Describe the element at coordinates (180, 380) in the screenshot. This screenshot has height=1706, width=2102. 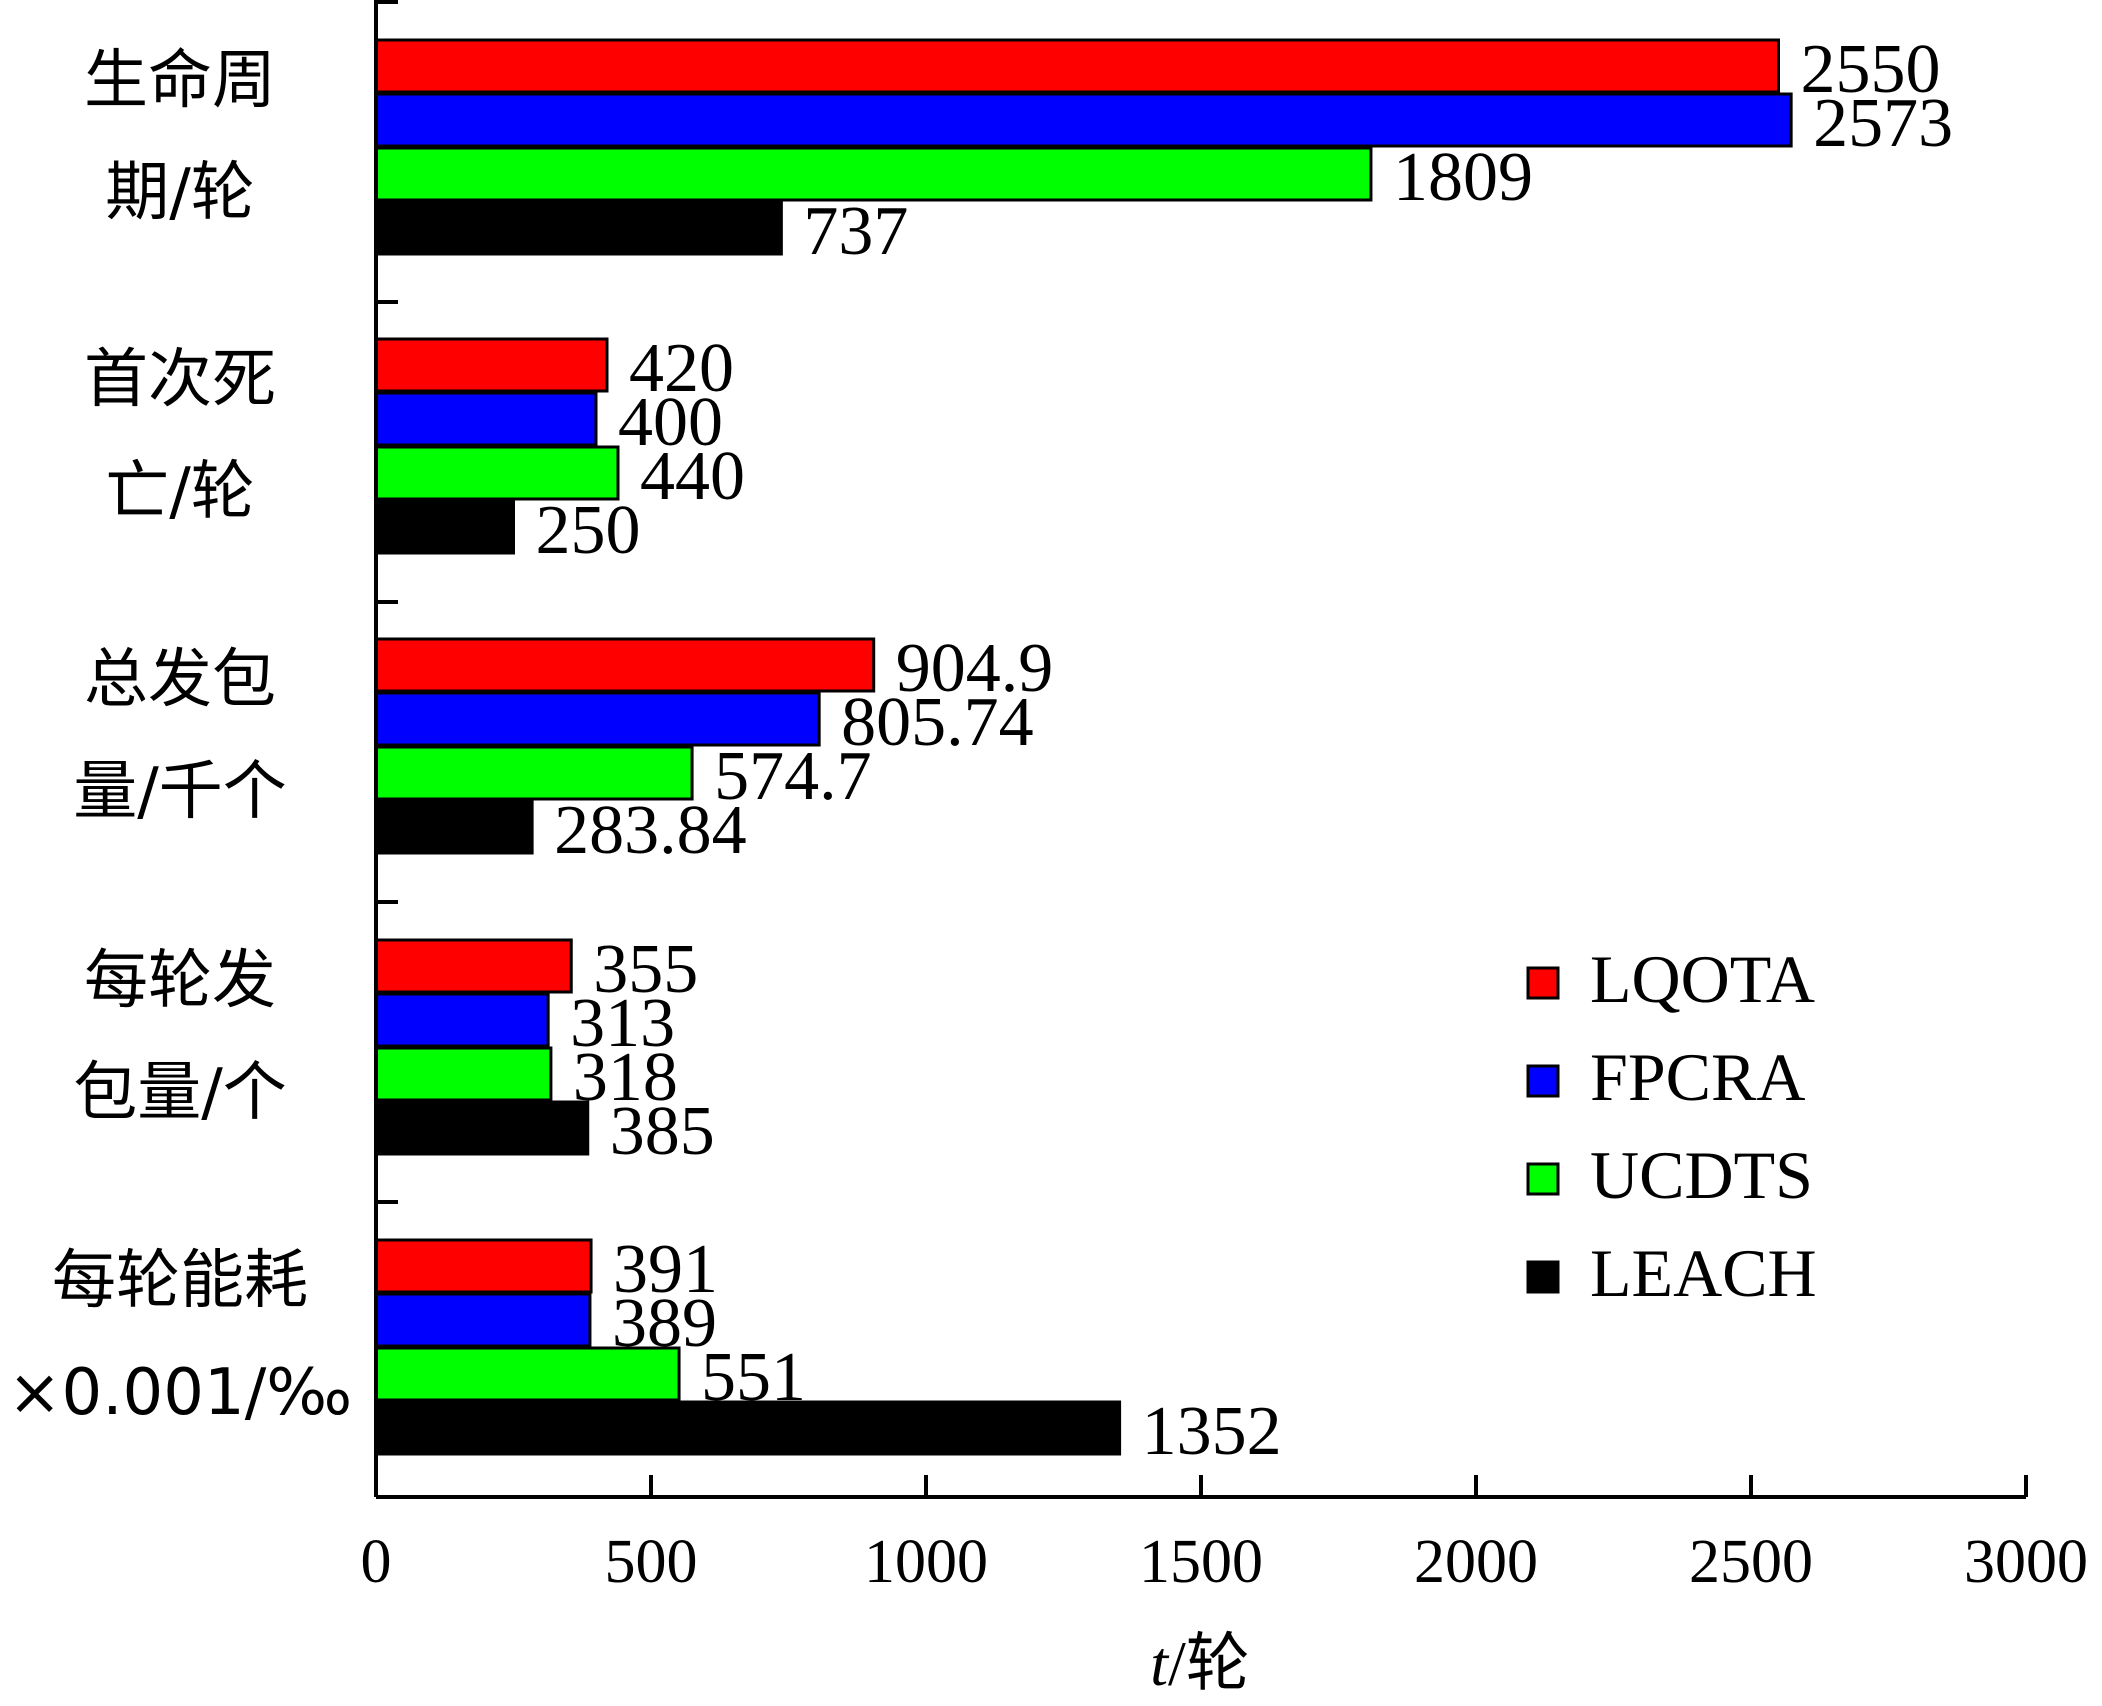
I see `category-label-1-line-0: 首次死` at that location.